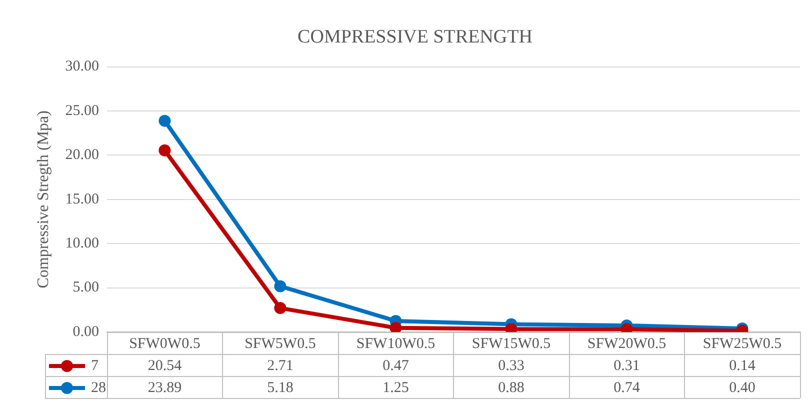 This screenshot has height=414, width=810. I want to click on data-label: 0.88, so click(511, 388).